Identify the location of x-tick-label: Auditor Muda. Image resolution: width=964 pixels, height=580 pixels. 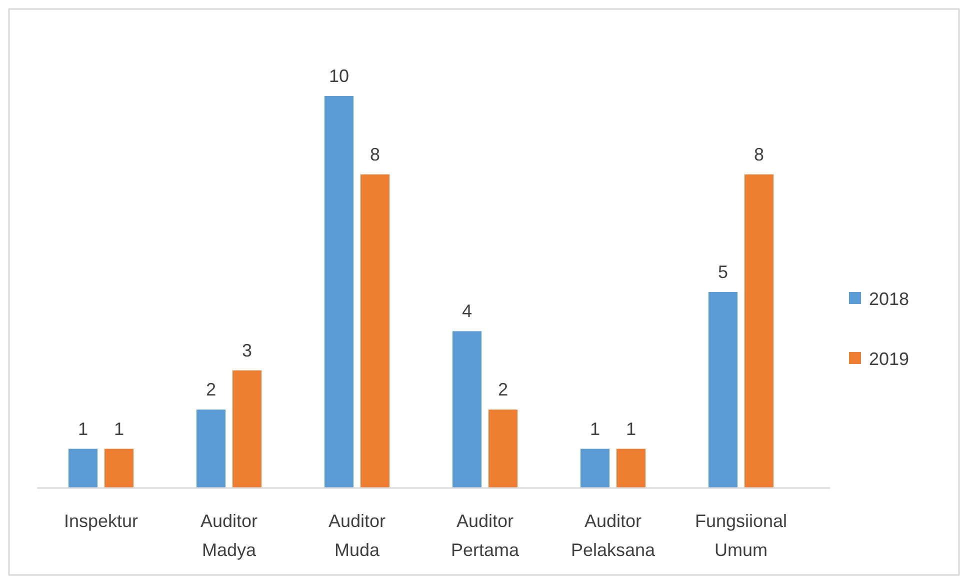
(357, 535).